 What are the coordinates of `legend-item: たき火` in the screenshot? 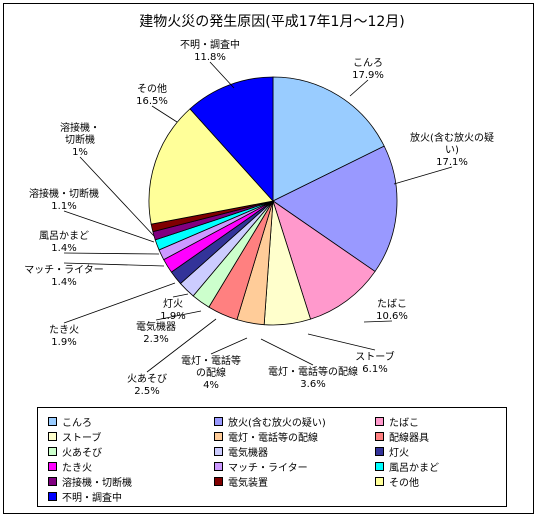 It's located at (70, 466).